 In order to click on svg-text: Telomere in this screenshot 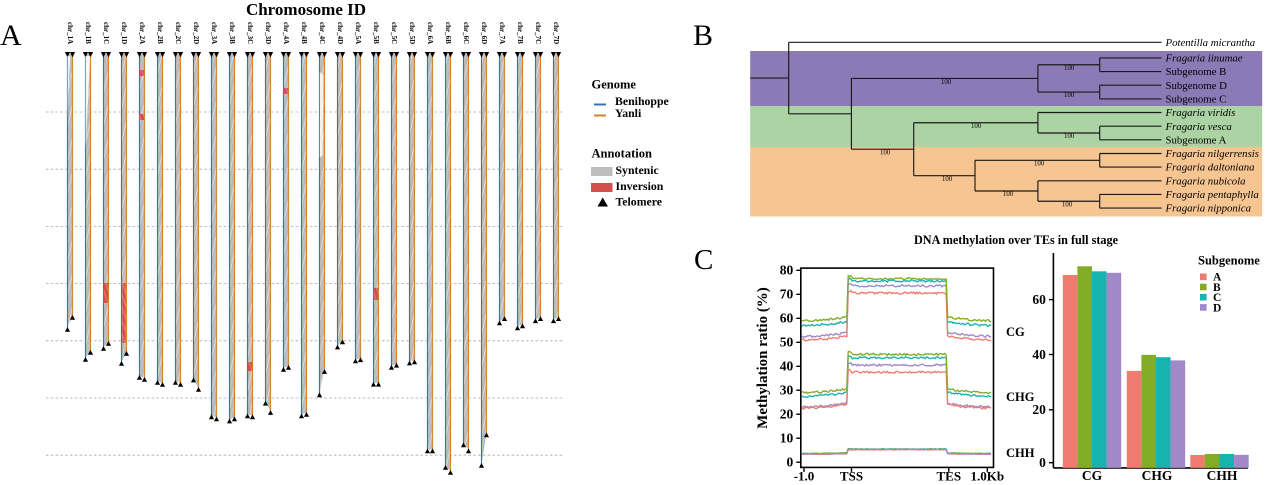, I will do `click(639, 202)`.